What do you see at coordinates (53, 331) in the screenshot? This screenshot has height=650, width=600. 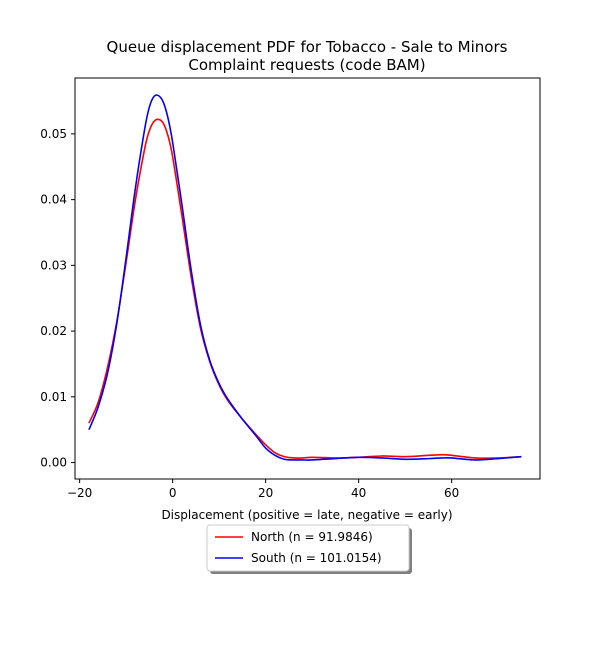 I see `y-tick-label: 0.02` at bounding box center [53, 331].